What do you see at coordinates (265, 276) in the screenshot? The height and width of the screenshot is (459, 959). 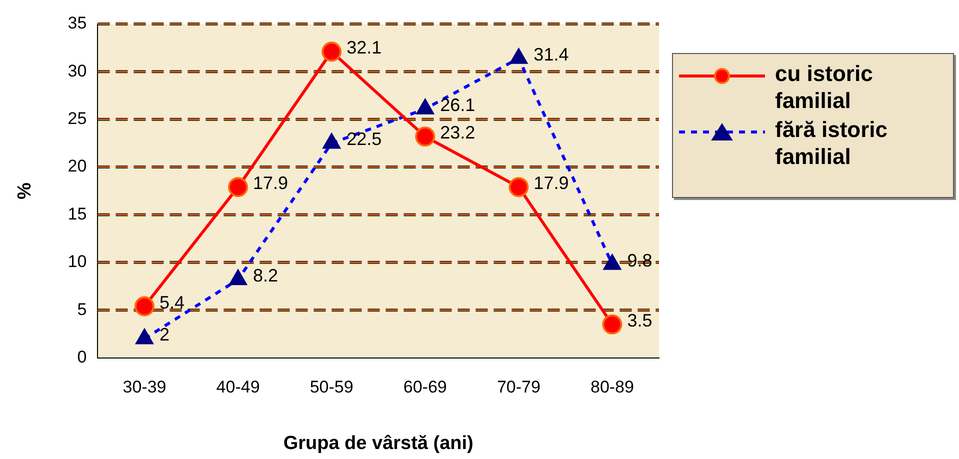 I see `data-label: 8.2` at bounding box center [265, 276].